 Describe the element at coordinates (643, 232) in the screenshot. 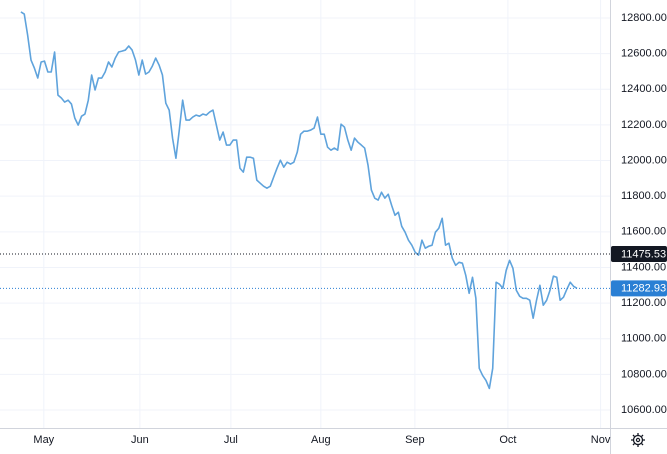

I see `y-tick-label: 11600.00` at that location.